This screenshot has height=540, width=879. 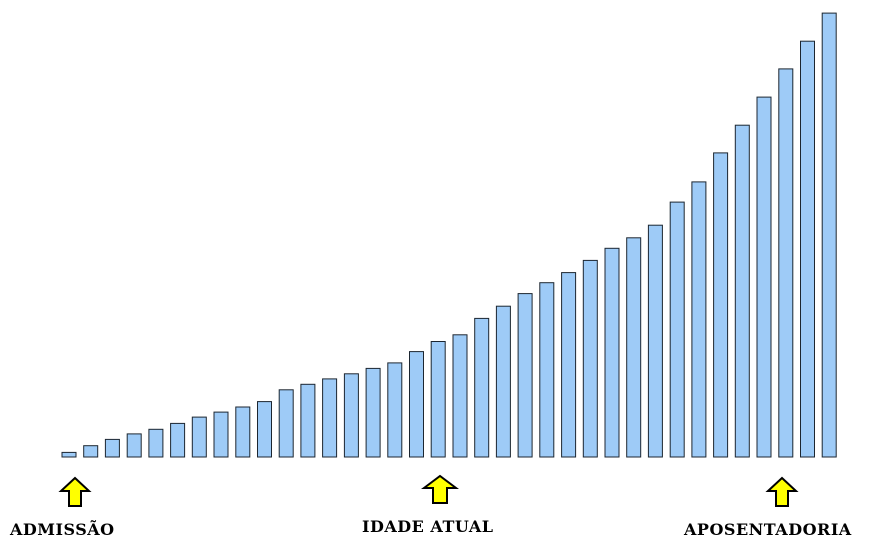 I want to click on marker-idade-atual: IDADE ATUAL, so click(x=427, y=505).